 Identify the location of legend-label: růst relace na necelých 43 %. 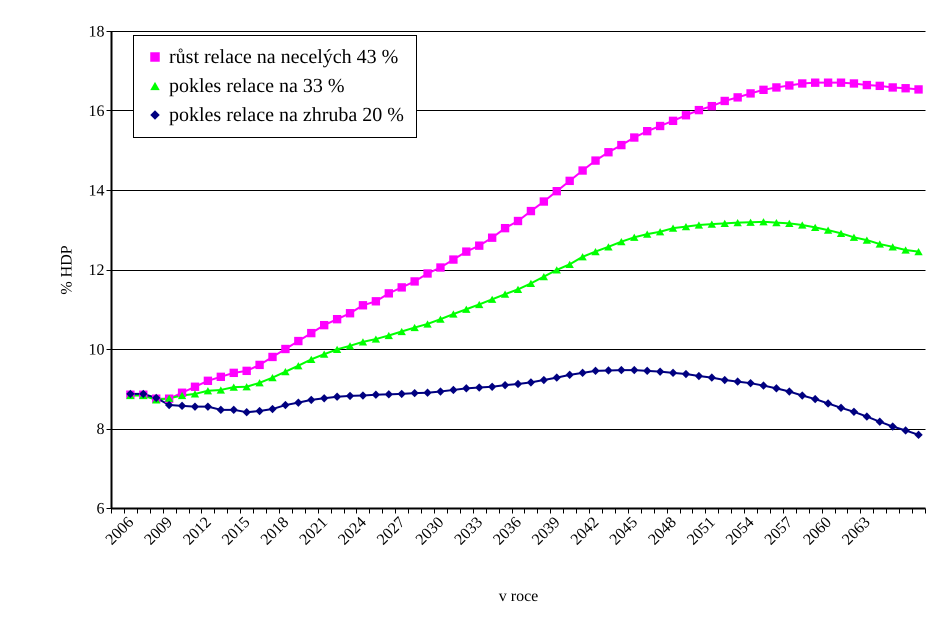
(283, 57).